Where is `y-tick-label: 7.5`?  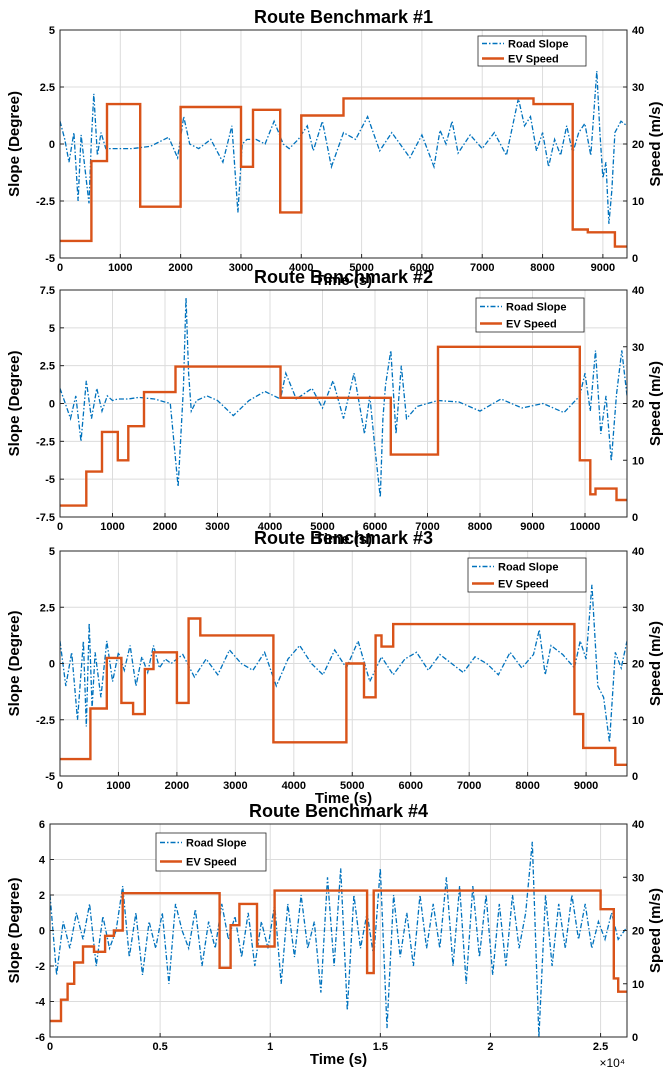 y-tick-label: 7.5 is located at coordinates (47, 291).